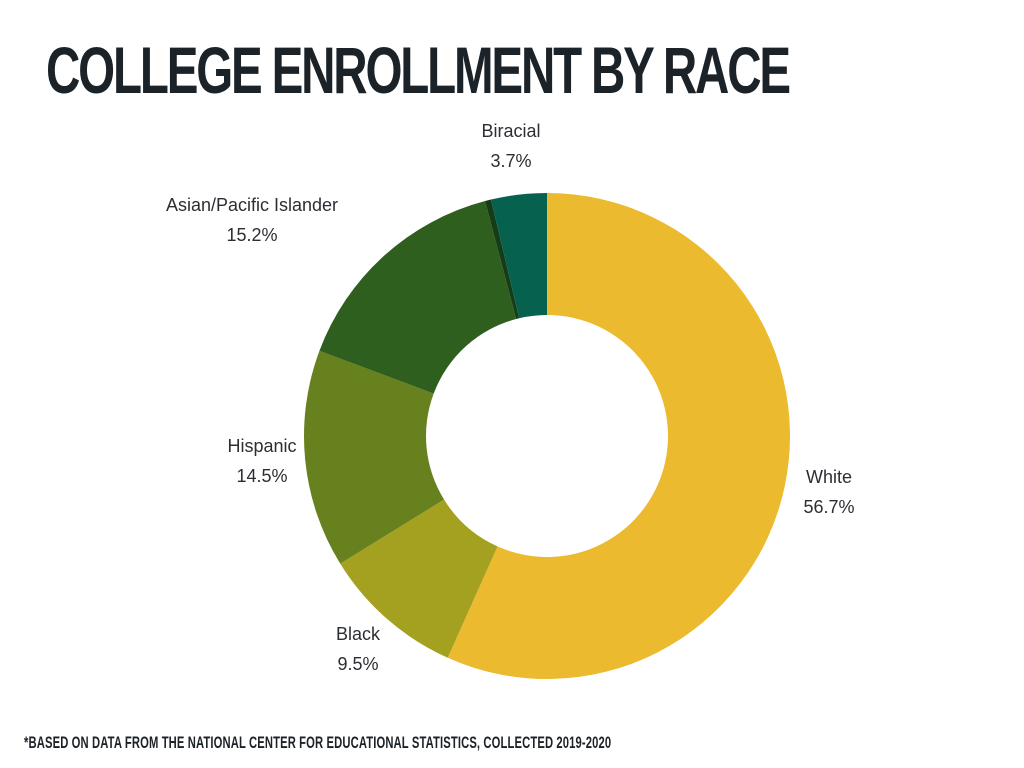  I want to click on slice-value-biracial: 3.7%, so click(510, 161).